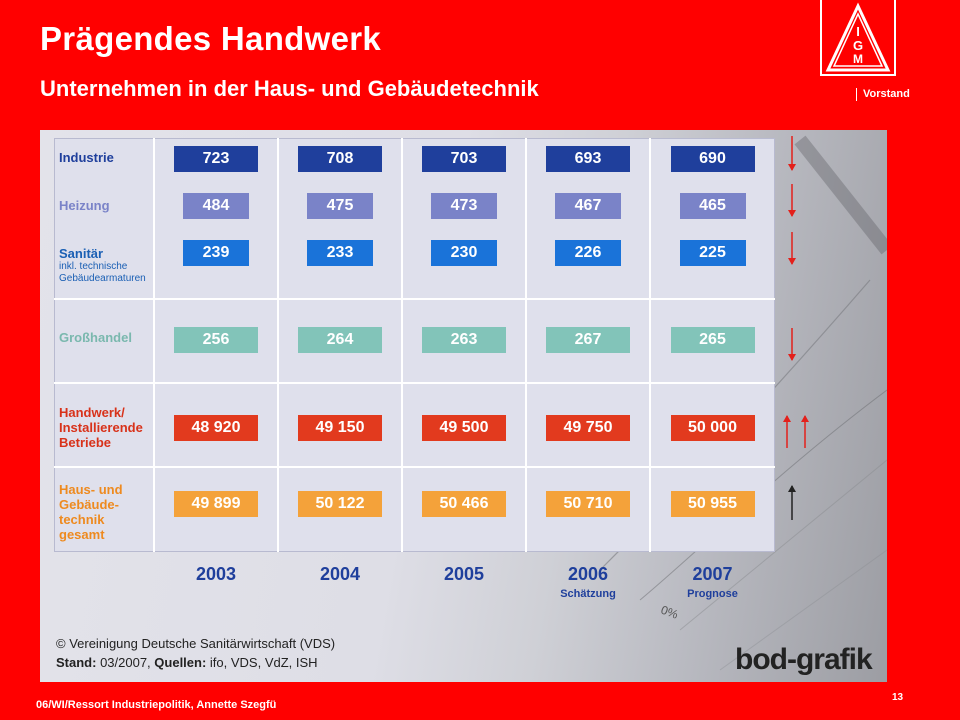  Describe the element at coordinates (101, 427) in the screenshot. I see `row-label-text: Handwerk/ Installierende Betriebe` at that location.